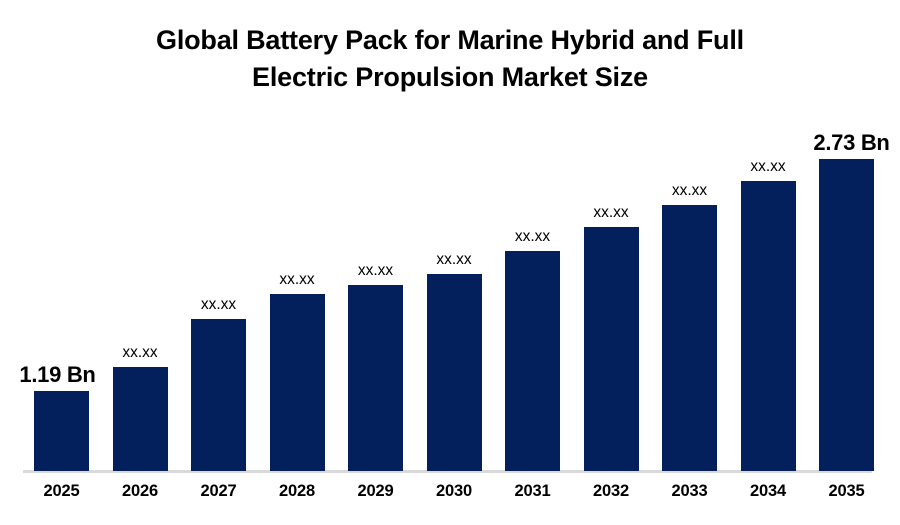 The image size is (900, 525). Describe the element at coordinates (140, 419) in the screenshot. I see `bar-2026` at that location.